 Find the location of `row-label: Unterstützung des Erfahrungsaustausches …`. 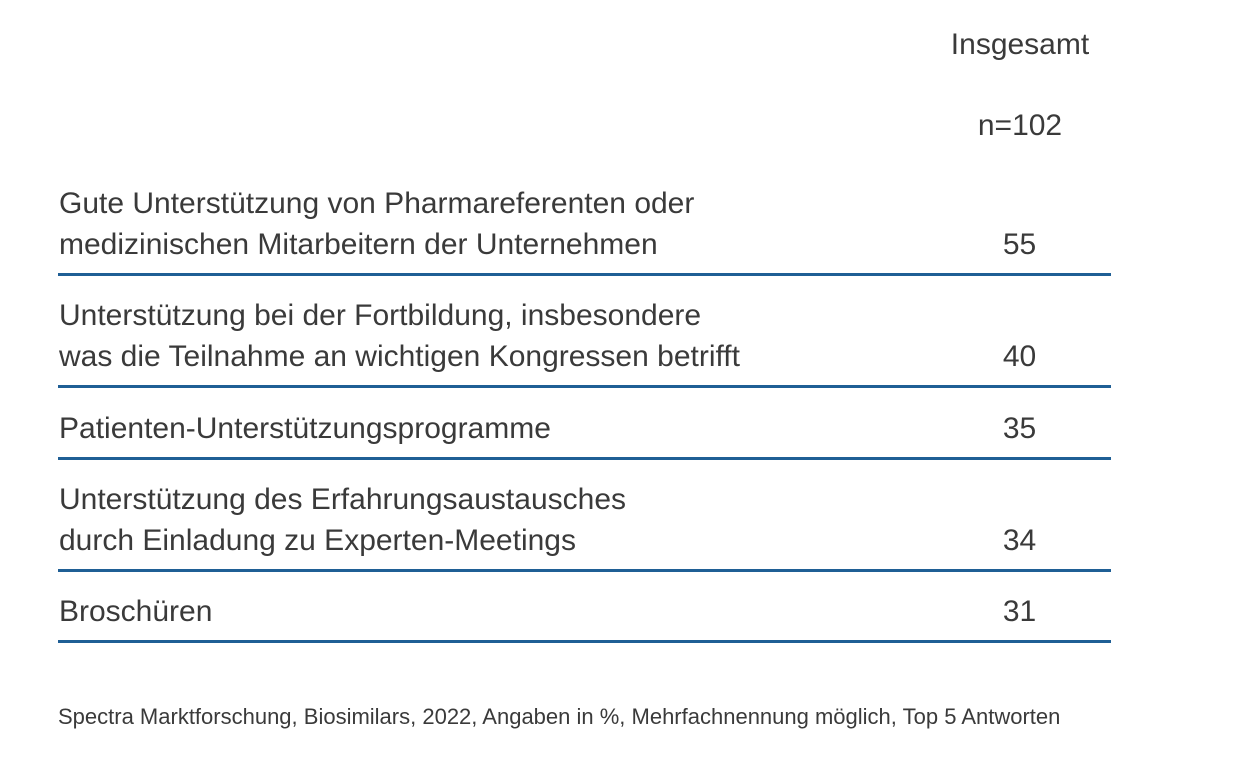

row-label: Unterstützung des Erfahrungsaustausches … is located at coordinates (342, 520).